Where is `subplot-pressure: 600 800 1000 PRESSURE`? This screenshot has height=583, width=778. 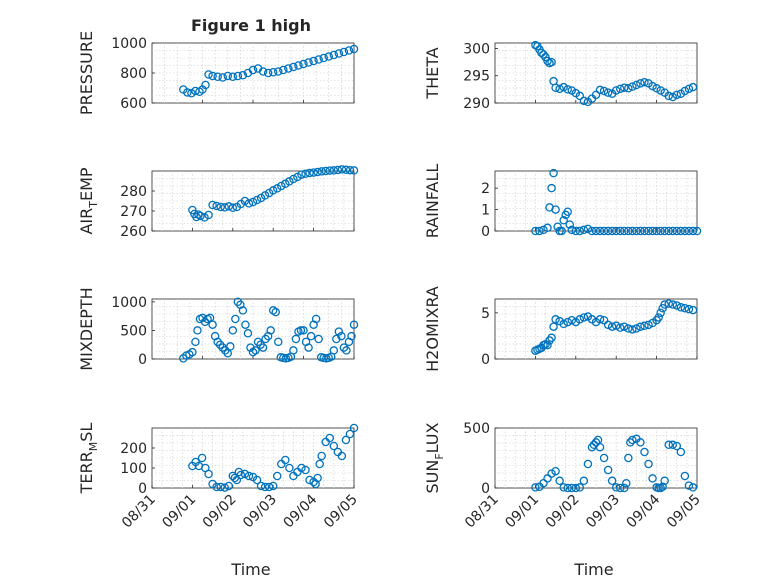 subplot-pressure: 600 800 1000 PRESSURE is located at coordinates (218, 73).